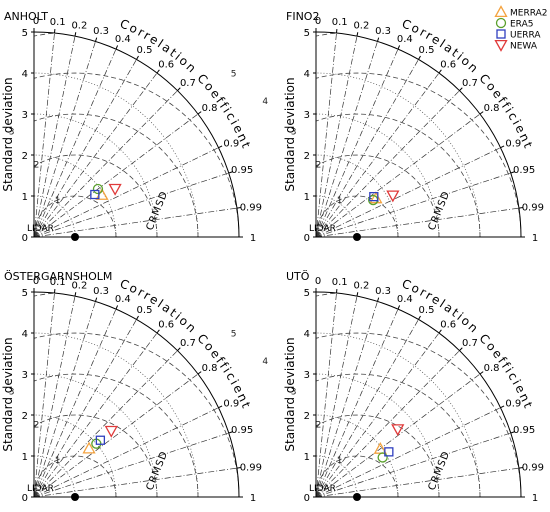 This screenshot has height=512, width=550. Describe the element at coordinates (307, 416) in the screenshot. I see `std-tick-label: 2` at that location.